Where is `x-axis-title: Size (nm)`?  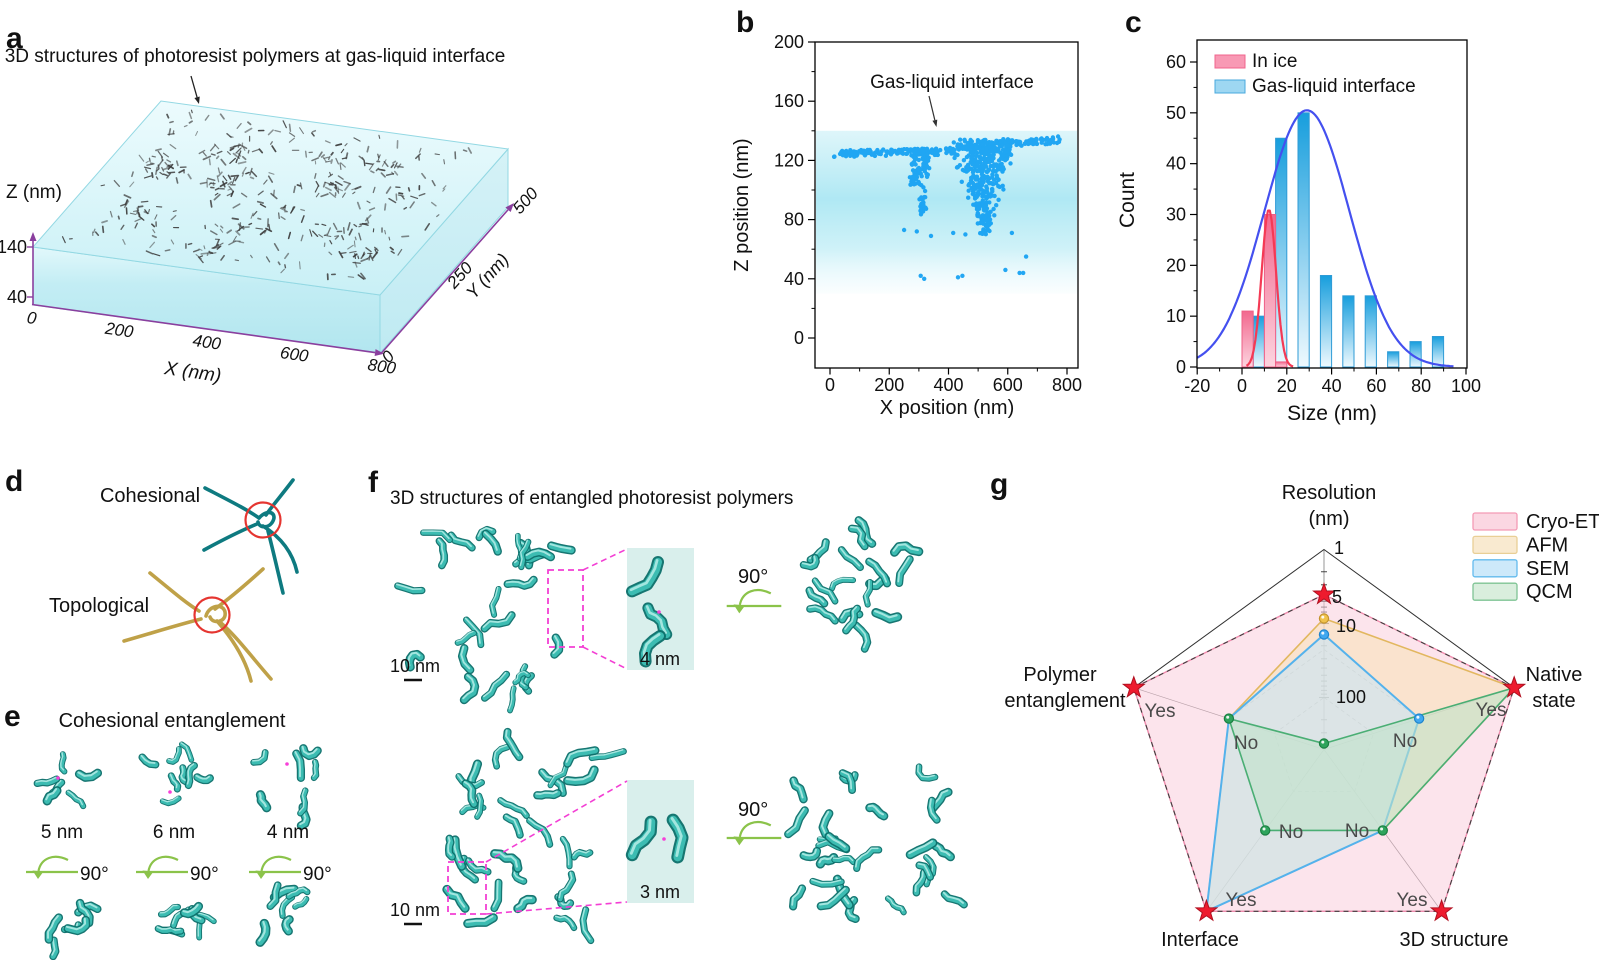
x-axis-title: Size (nm) is located at coordinates (1332, 413).